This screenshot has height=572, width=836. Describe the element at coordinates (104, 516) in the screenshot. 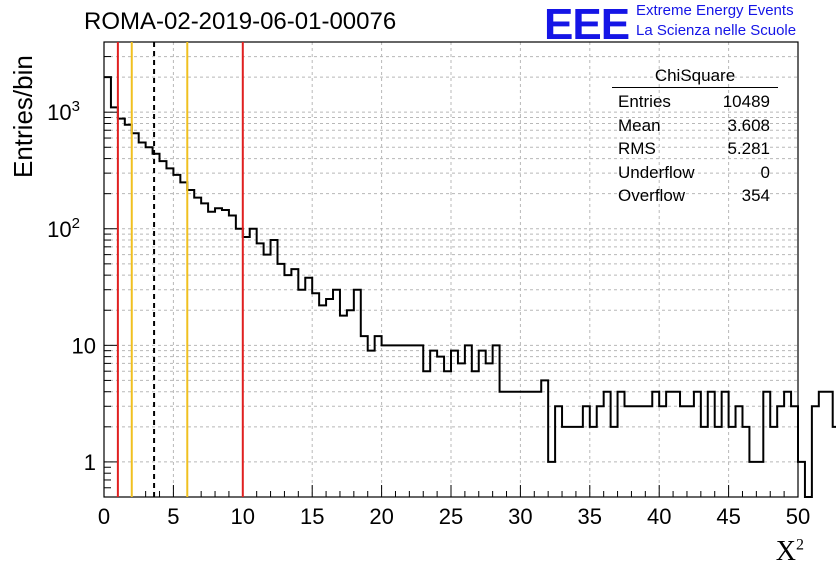

I see `x-tick-label: 0` at that location.